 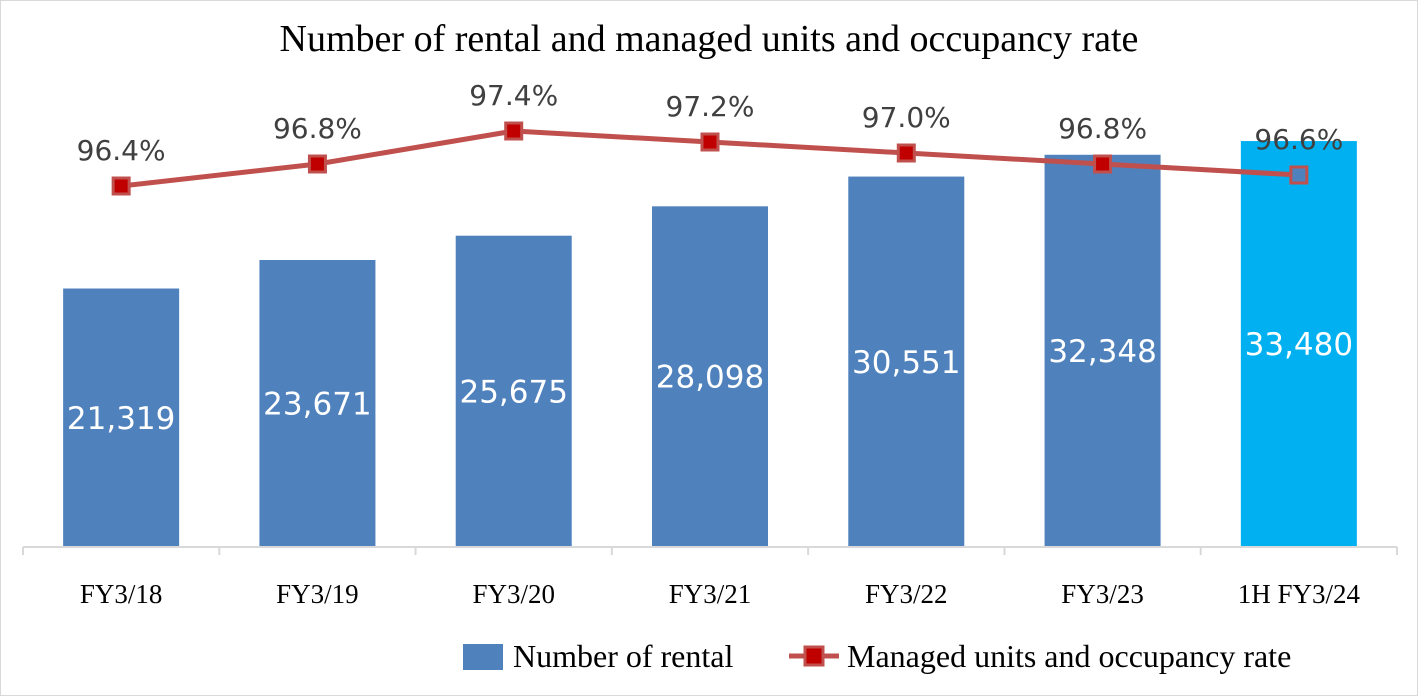 I want to click on occupancy-value-label: 96.4%, so click(x=121, y=150).